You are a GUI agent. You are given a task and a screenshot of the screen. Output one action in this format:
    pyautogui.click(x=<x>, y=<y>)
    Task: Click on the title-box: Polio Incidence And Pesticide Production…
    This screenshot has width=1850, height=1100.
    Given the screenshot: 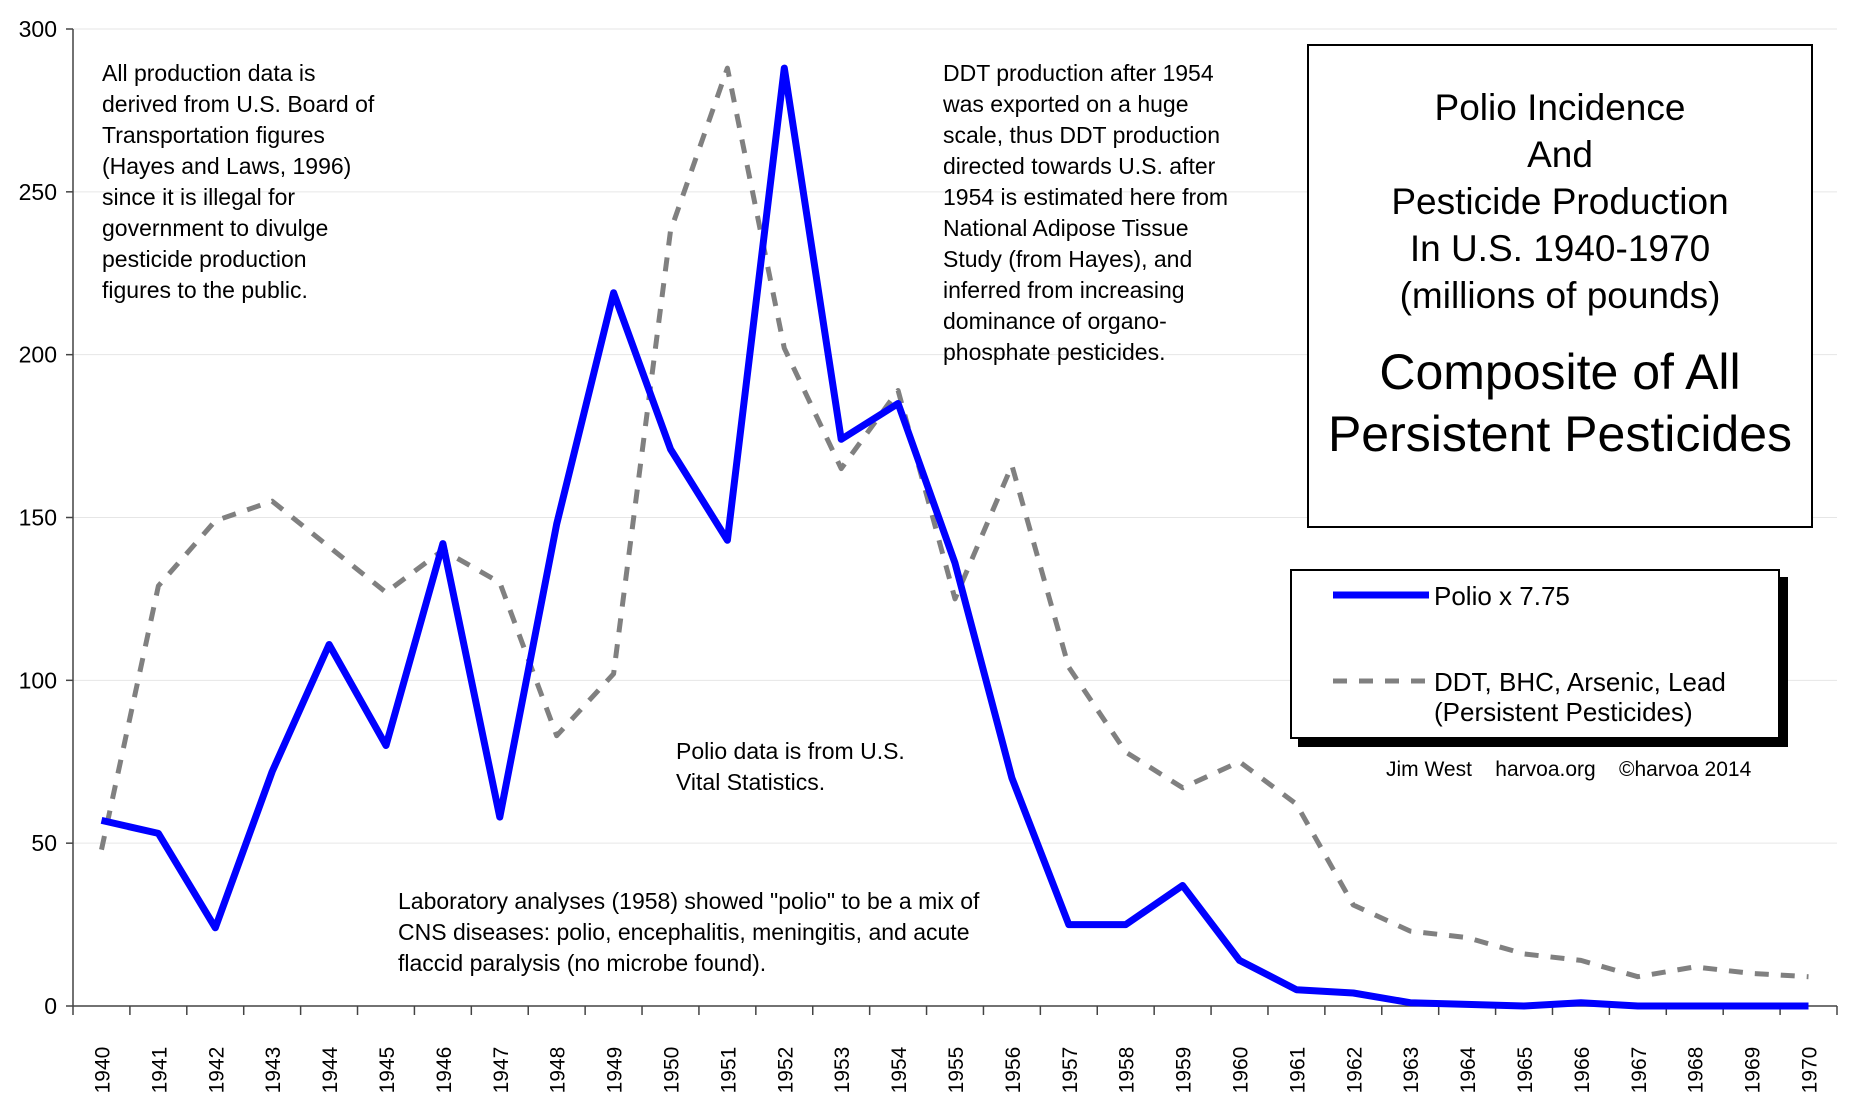 What is the action you would take?
    pyautogui.click(x=1560, y=286)
    